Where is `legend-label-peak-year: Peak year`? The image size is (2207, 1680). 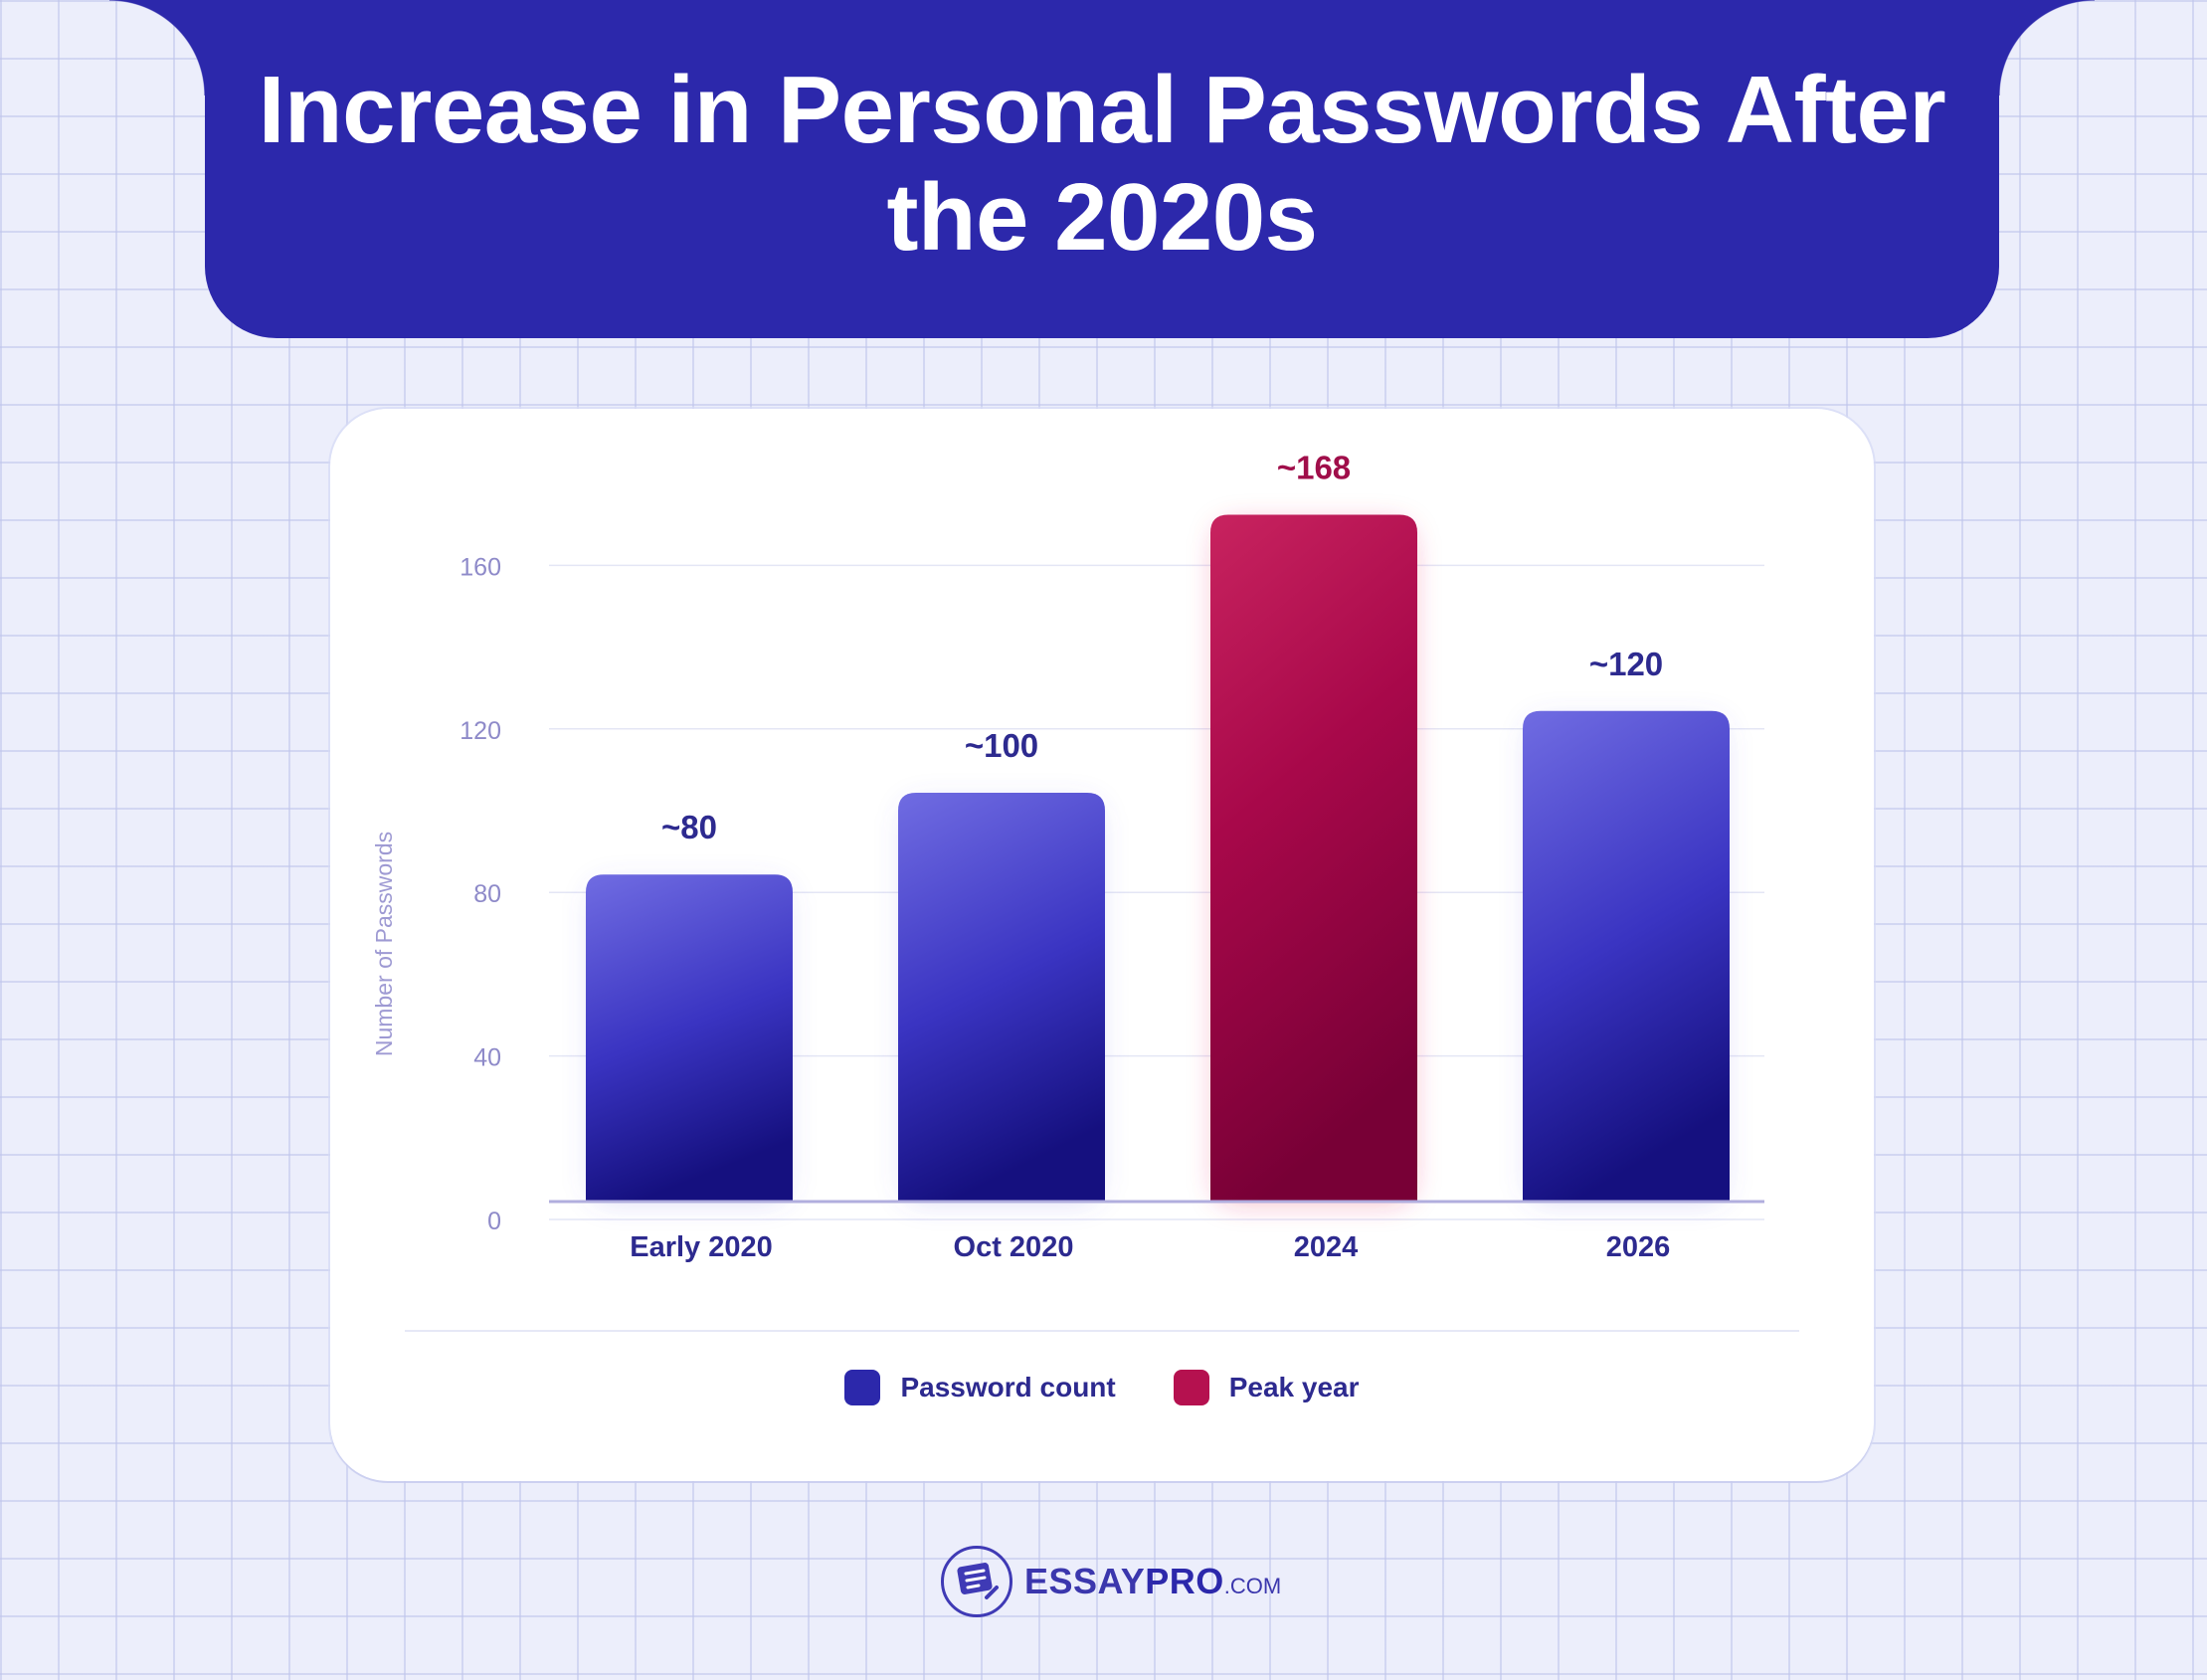
legend-label-peak-year: Peak year is located at coordinates (1294, 1387).